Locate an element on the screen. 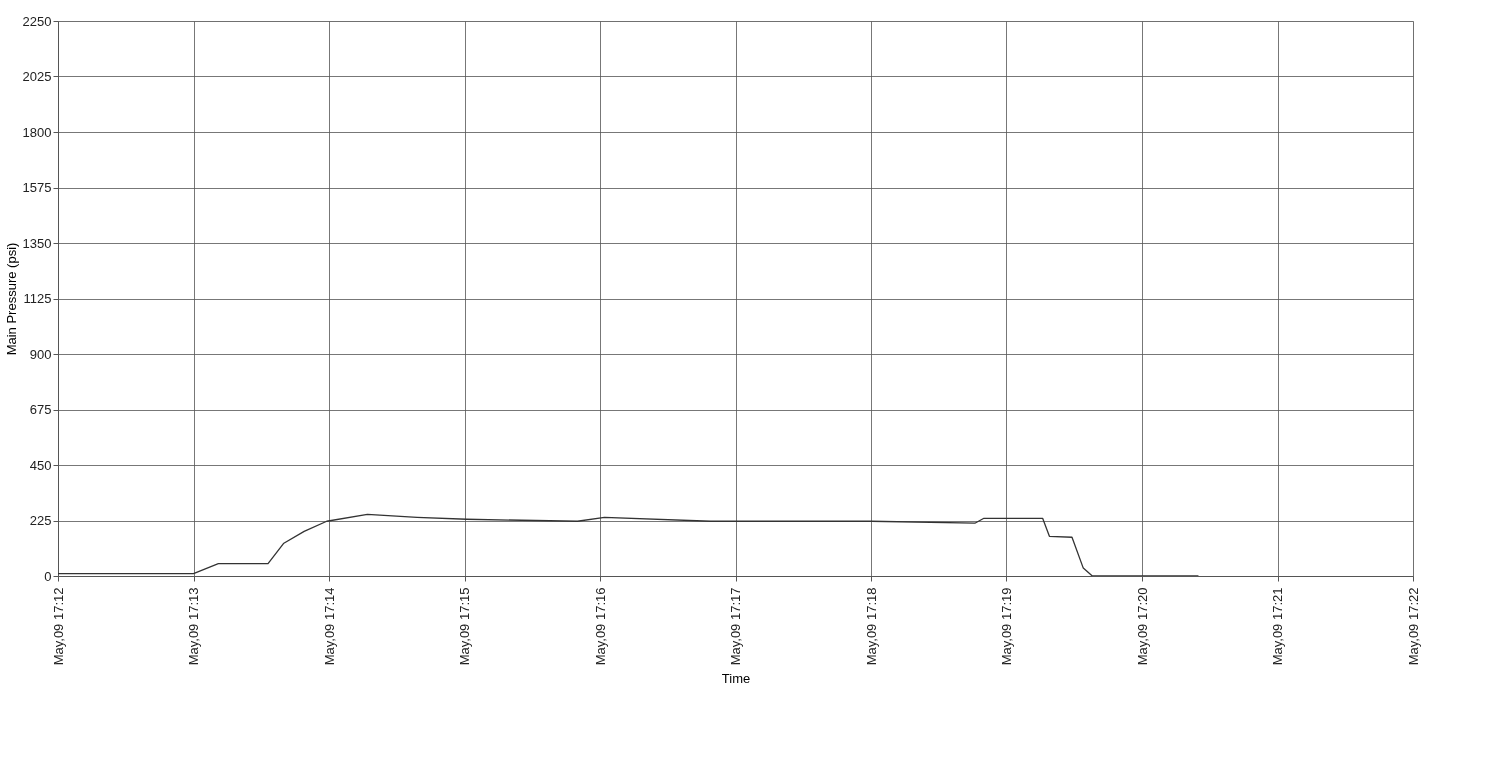 The width and height of the screenshot is (1491, 773). x-tick-label: May,09 17:13 is located at coordinates (193, 626).